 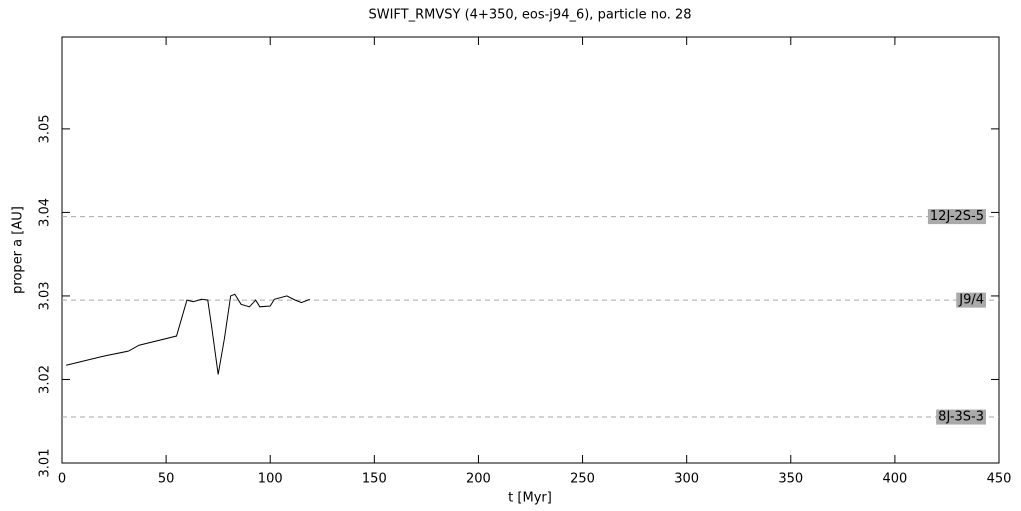 I want to click on x-tick-label: 300, so click(x=686, y=479).